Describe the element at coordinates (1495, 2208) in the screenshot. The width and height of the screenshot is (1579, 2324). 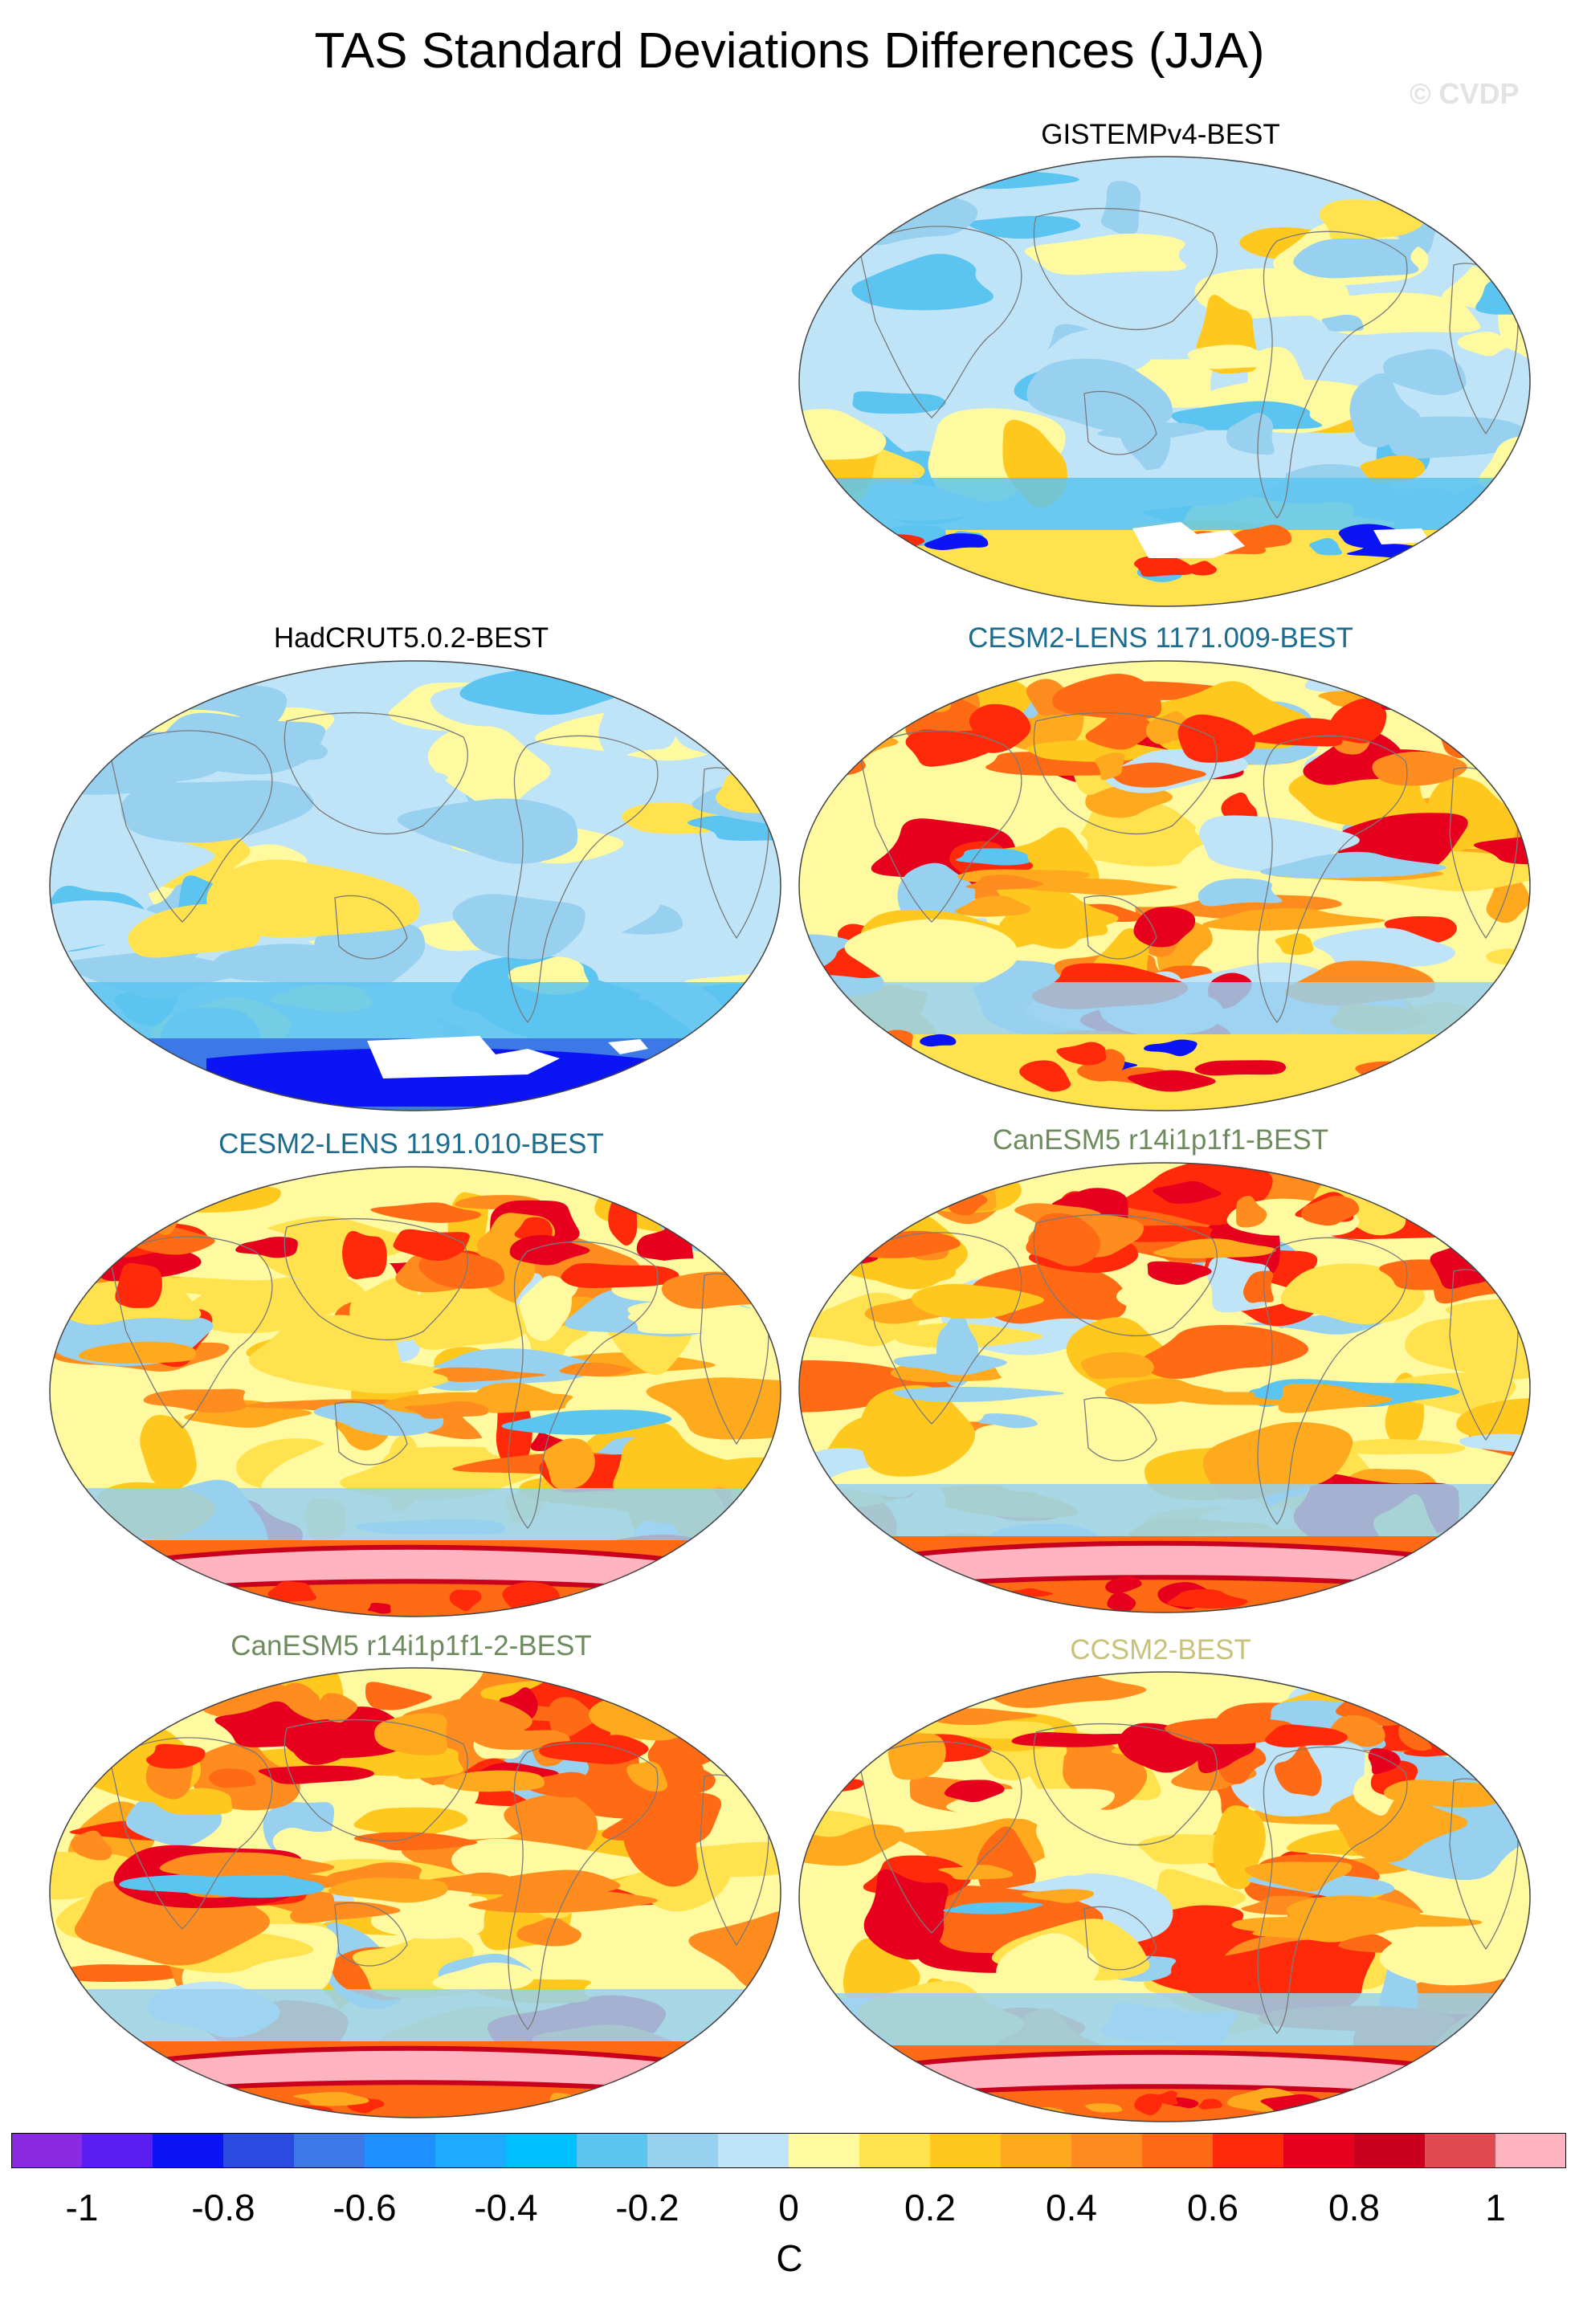
I see `colorbar-tick-label: 1` at that location.